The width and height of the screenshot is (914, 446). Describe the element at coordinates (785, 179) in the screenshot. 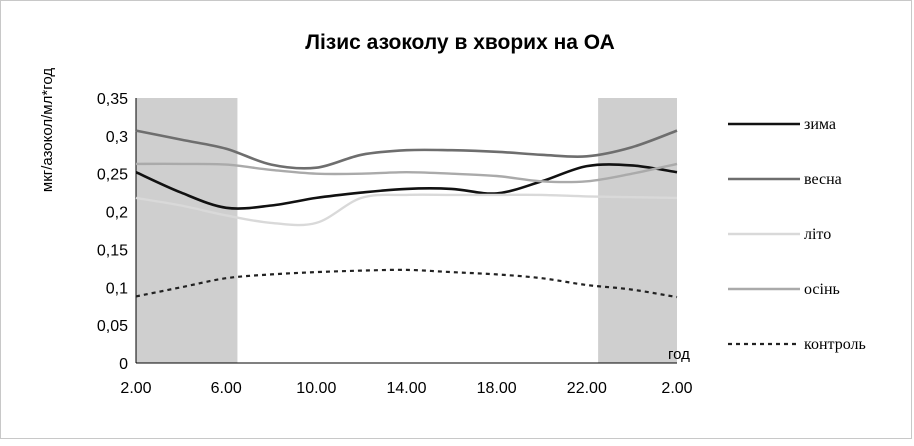

I see `legend-item: весна` at that location.